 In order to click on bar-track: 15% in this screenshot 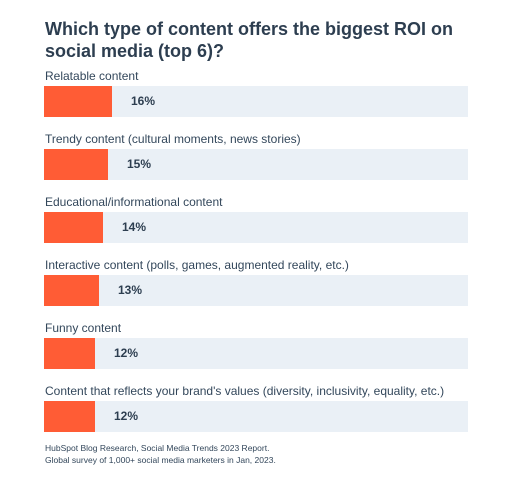, I will do `click(256, 164)`.